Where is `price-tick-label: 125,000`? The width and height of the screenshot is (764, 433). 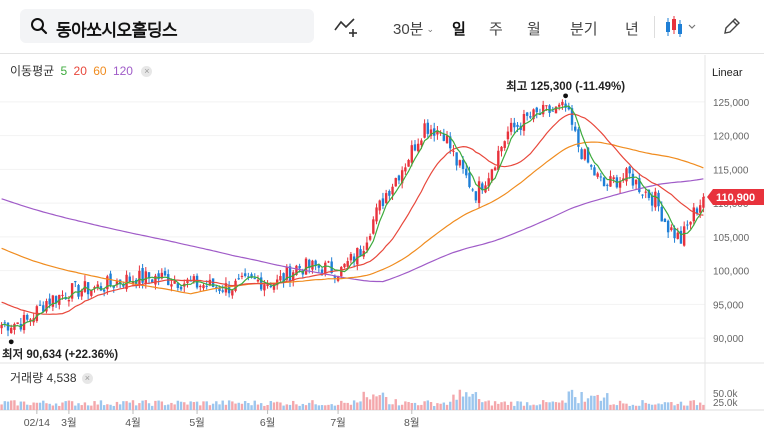 price-tick-label: 125,000 is located at coordinates (731, 103).